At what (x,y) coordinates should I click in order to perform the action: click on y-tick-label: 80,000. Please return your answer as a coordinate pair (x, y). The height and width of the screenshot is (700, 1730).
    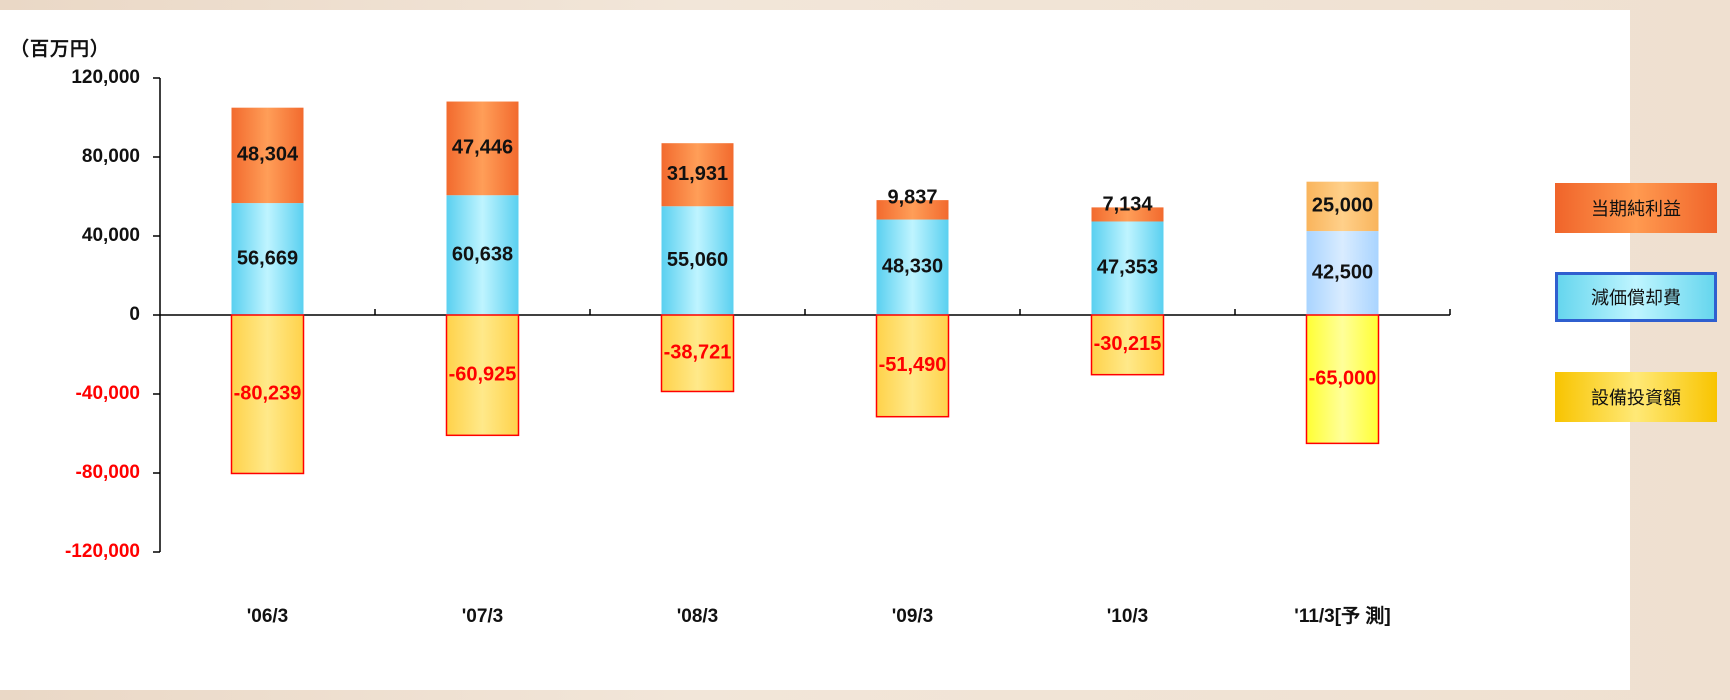
    Looking at the image, I should click on (111, 156).